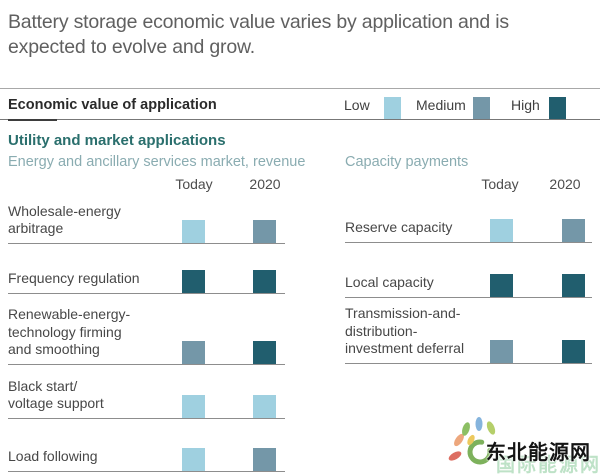 The width and height of the screenshot is (600, 476). I want to click on legend-accent-rule, so click(32, 120).